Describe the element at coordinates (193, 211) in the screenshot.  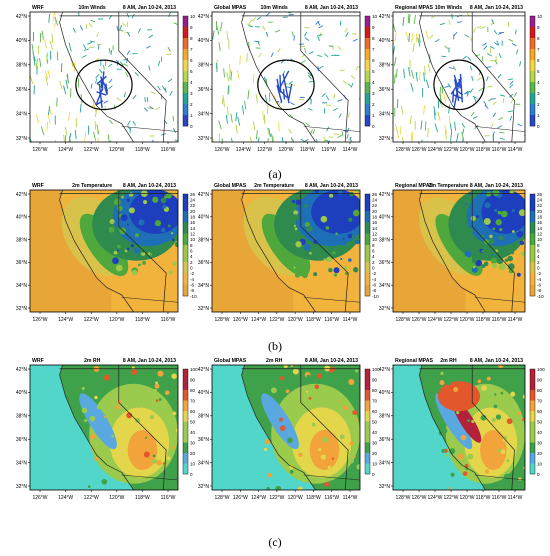
I see `colorbar-tick-label: 20` at that location.